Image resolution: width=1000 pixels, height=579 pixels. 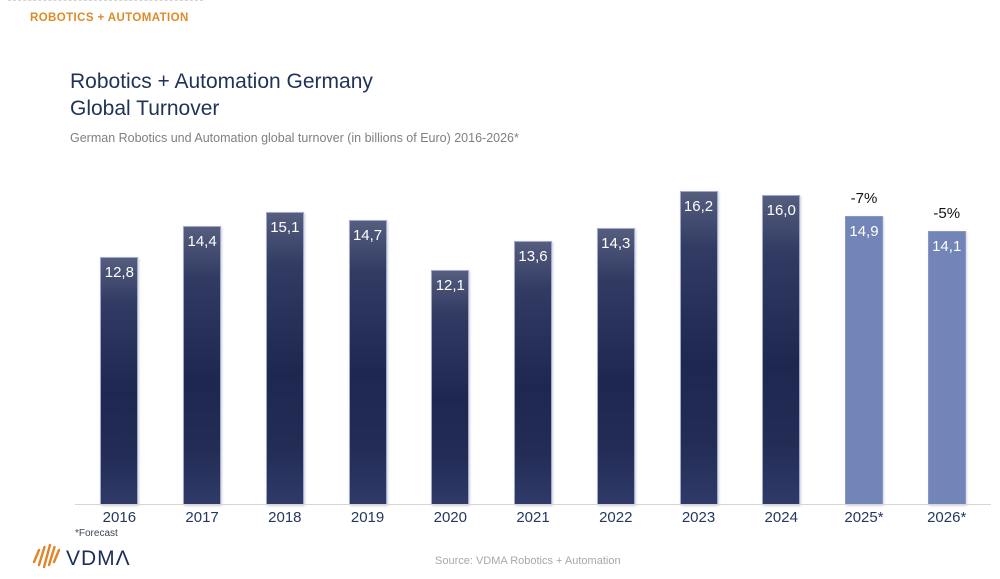 I want to click on bar-value-label: 14,1, so click(x=947, y=246).